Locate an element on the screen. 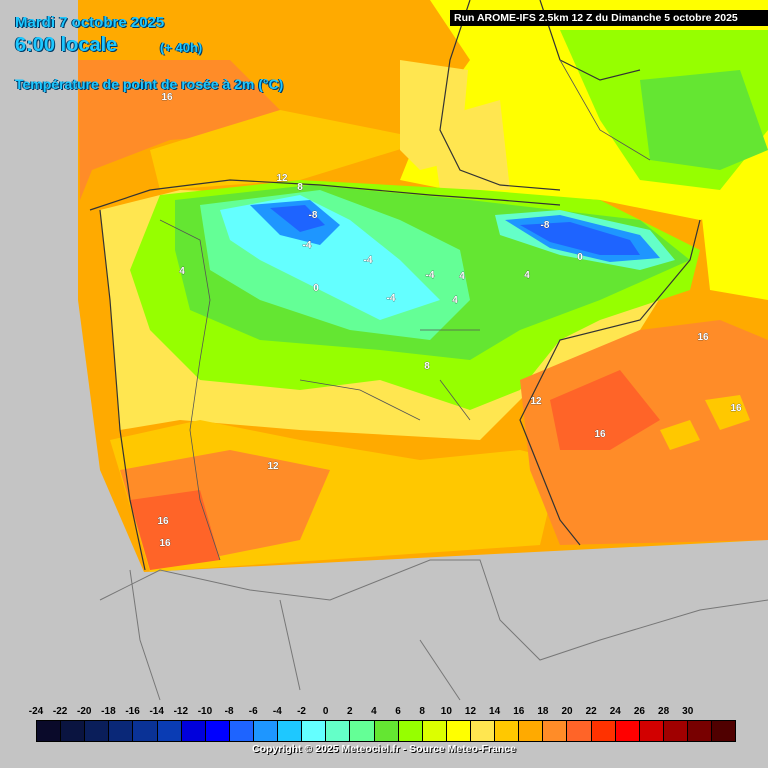 This screenshot has height=768, width=768. atlantic-band is located at coordinates (189, 130).